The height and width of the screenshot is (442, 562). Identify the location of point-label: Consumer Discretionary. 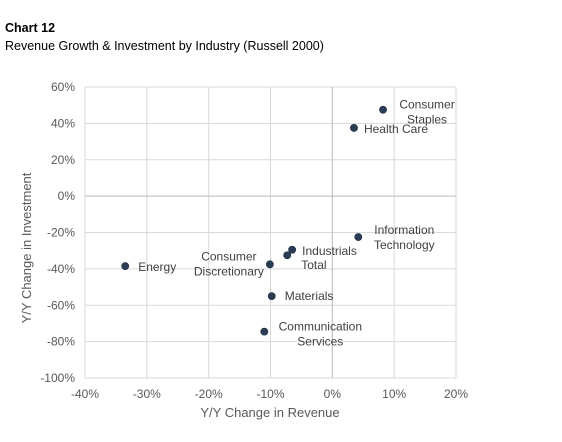
(229, 263).